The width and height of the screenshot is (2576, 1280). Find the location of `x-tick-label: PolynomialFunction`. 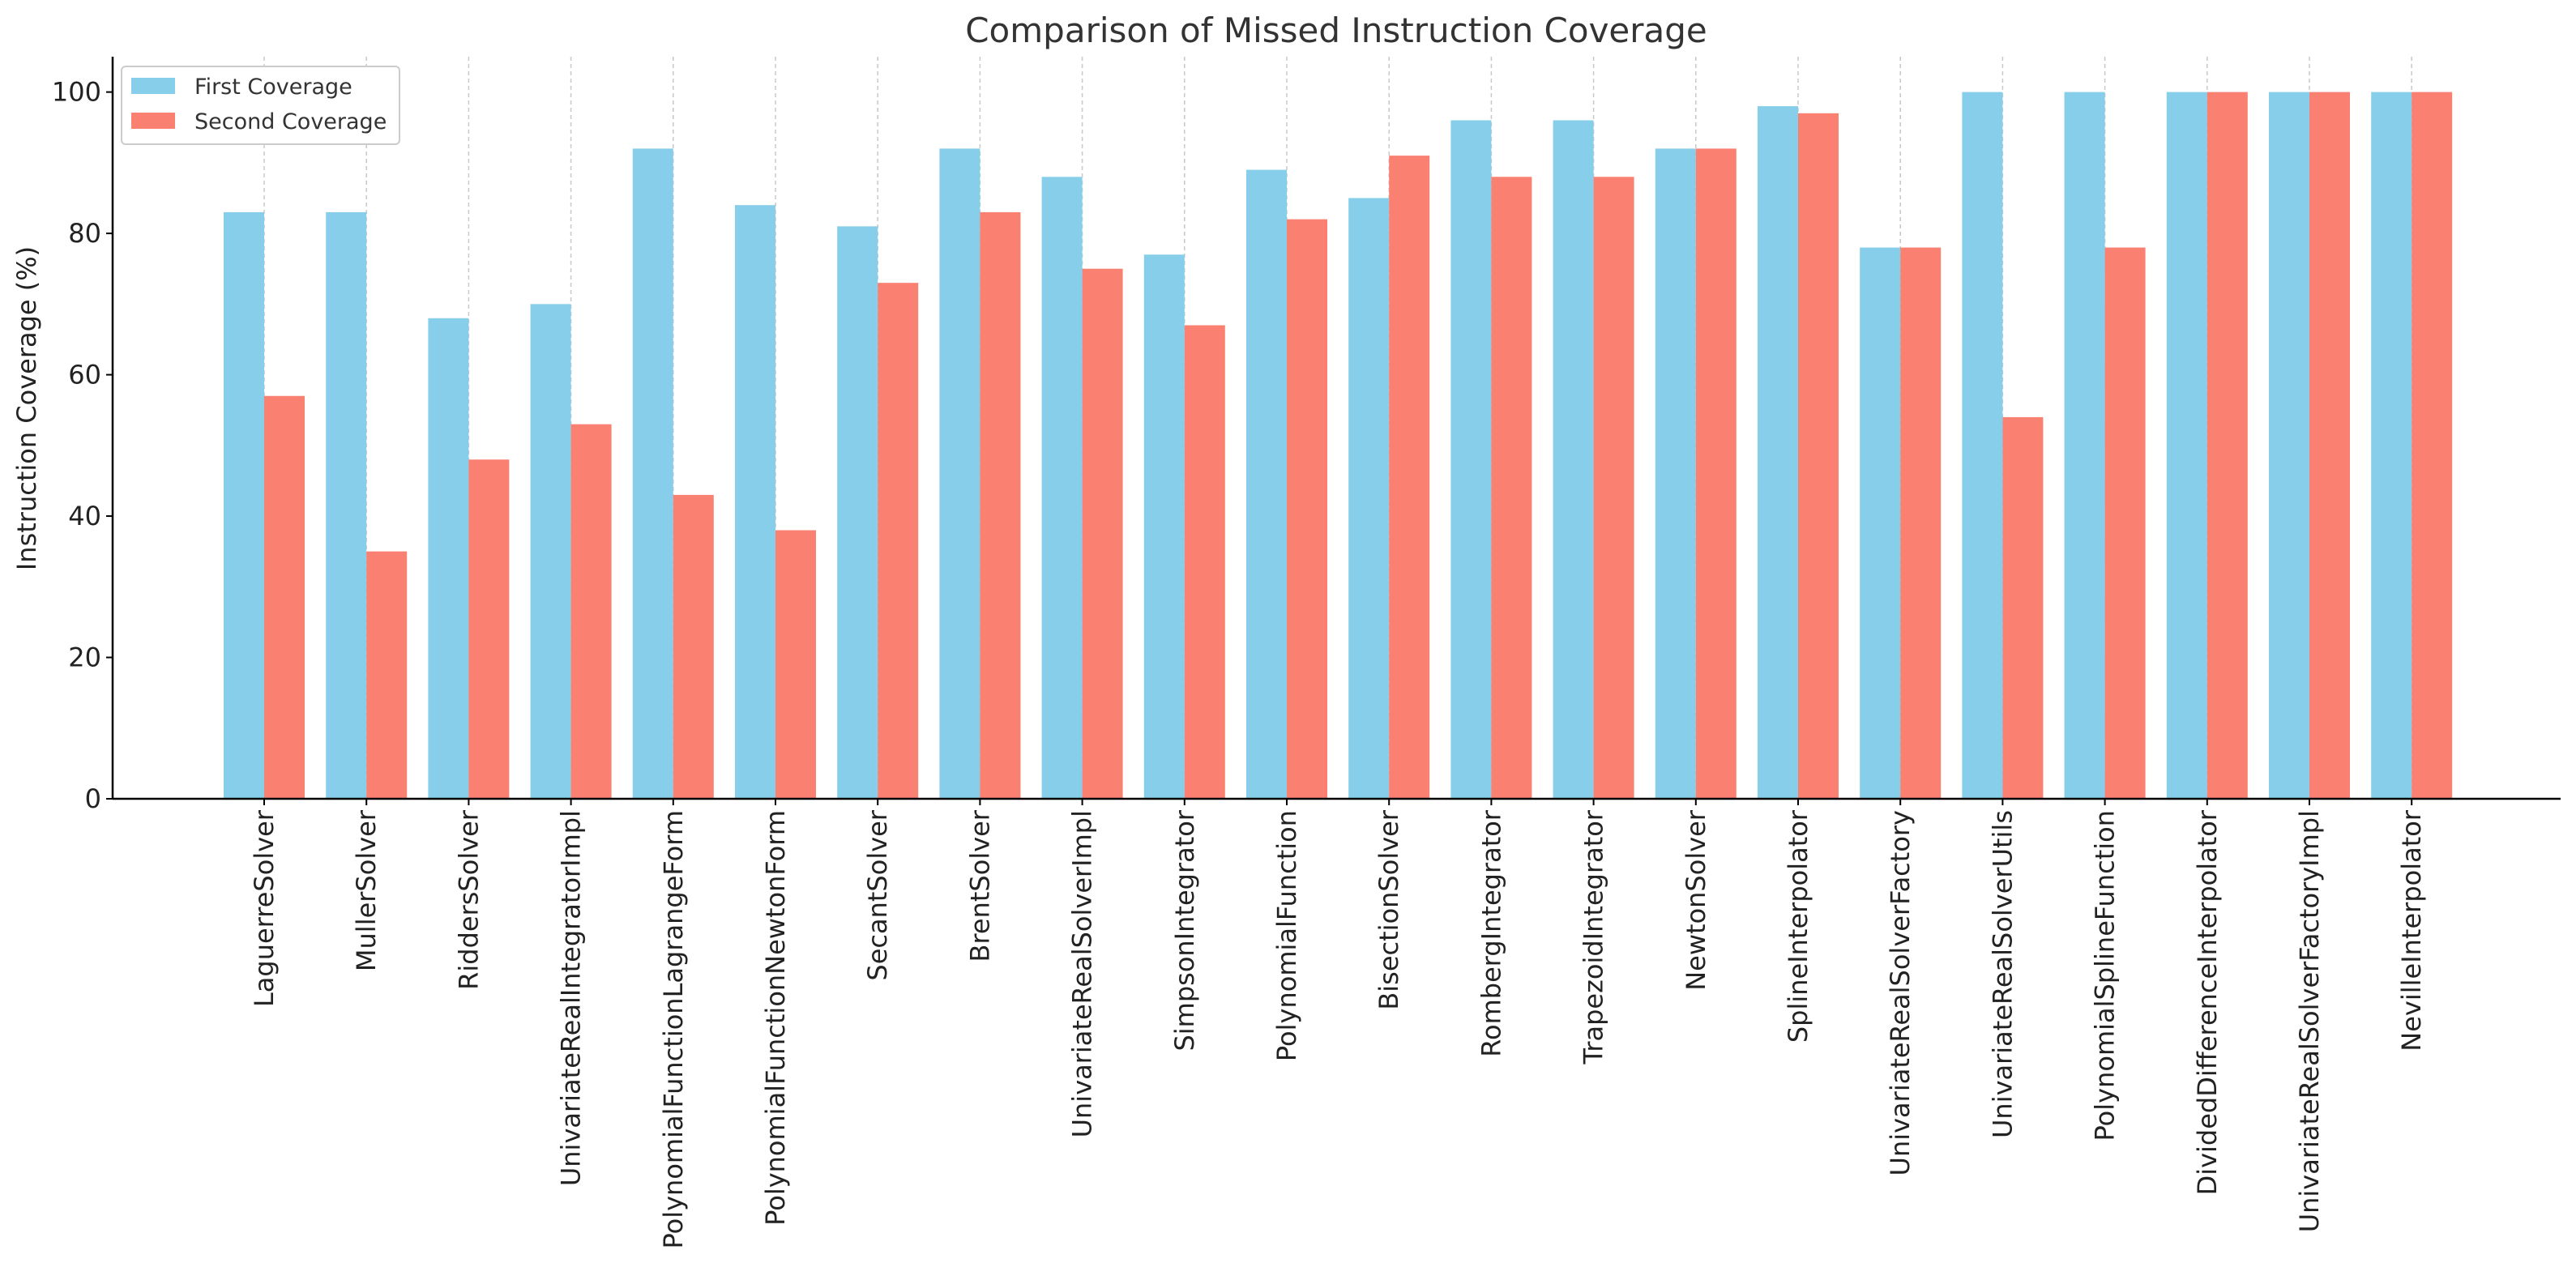

x-tick-label: PolynomialFunction is located at coordinates (1286, 935).